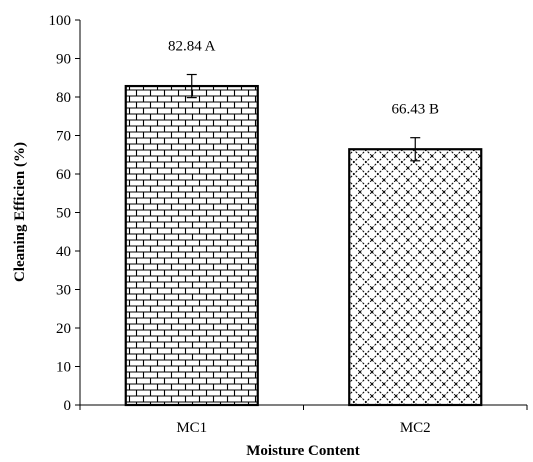  I want to click on y-tick-label: 50, so click(63, 214).